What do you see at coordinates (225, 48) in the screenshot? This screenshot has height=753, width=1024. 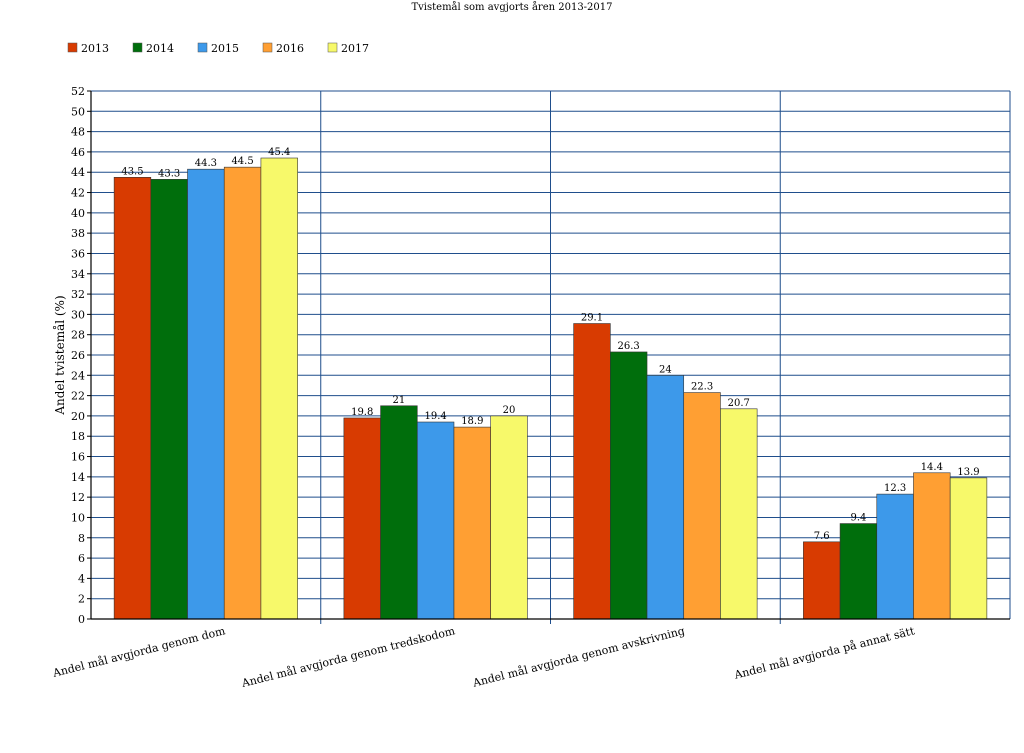 I see `legend-label-2015: 2015` at bounding box center [225, 48].